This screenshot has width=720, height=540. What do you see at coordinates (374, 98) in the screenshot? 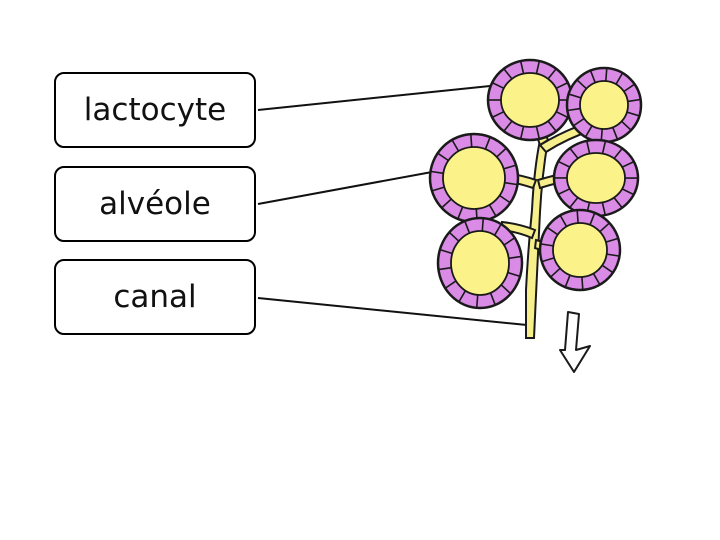
I see `leader-line-lactocyte` at bounding box center [374, 98].